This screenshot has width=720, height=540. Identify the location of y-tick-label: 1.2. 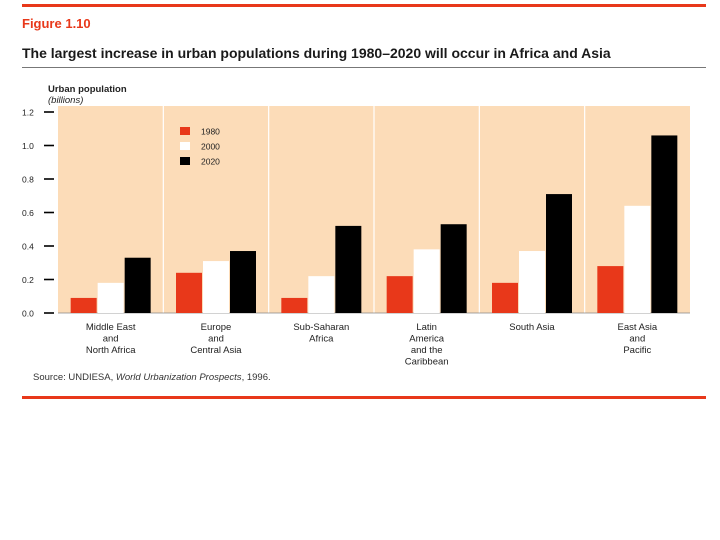
(28, 113).